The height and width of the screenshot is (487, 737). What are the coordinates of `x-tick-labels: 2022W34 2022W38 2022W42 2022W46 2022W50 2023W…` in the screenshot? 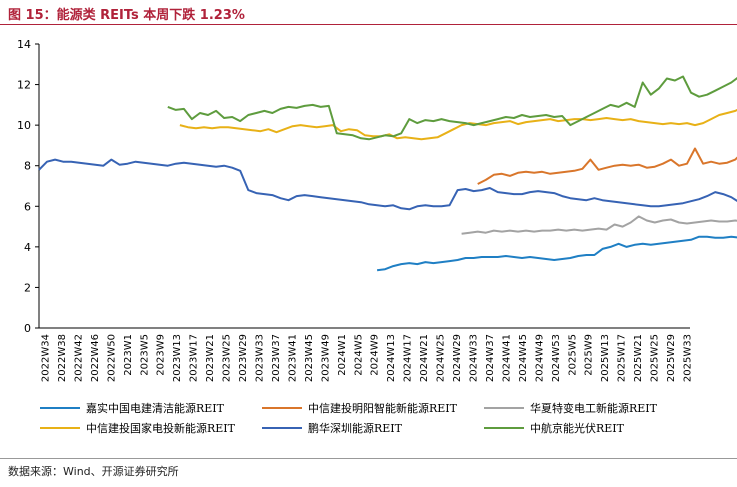 It's located at (367, 358).